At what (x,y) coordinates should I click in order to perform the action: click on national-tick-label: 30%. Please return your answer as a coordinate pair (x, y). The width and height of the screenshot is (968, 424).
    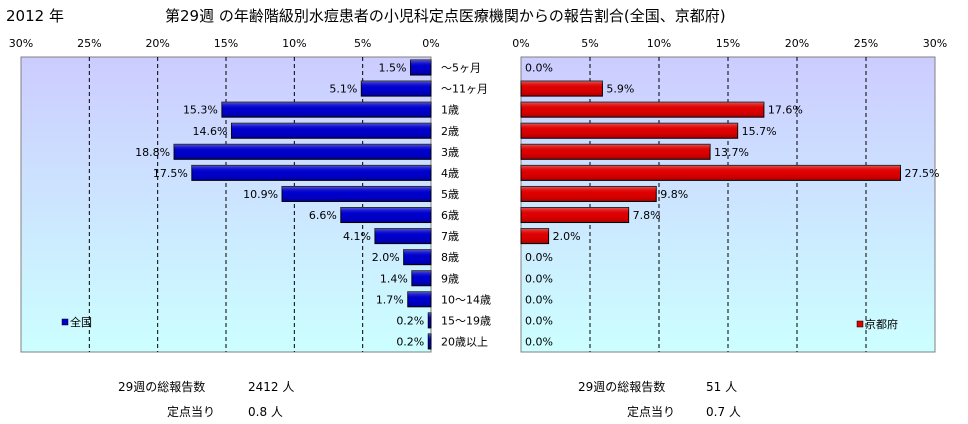
    Looking at the image, I should click on (21, 43).